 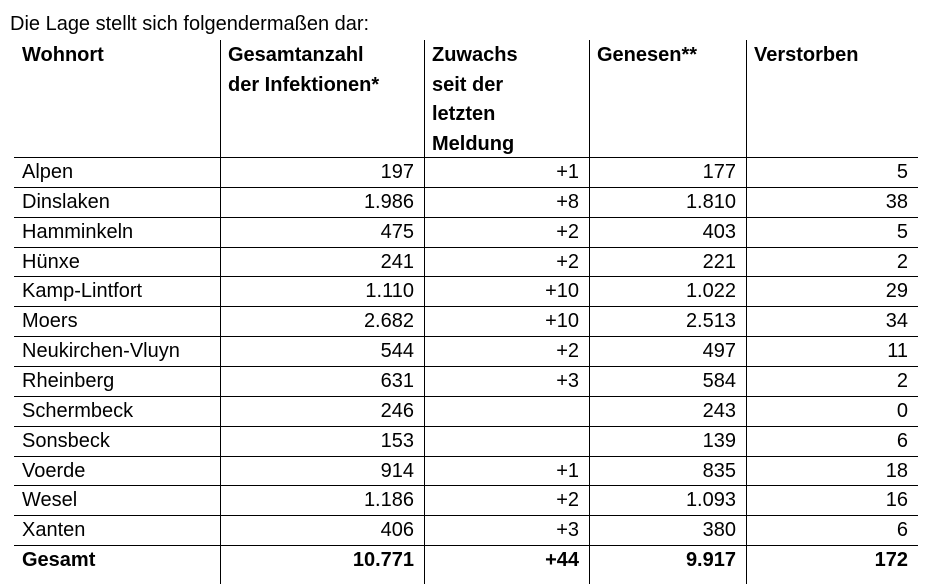 What do you see at coordinates (710, 321) in the screenshot?
I see `table-cell: 2.513` at bounding box center [710, 321].